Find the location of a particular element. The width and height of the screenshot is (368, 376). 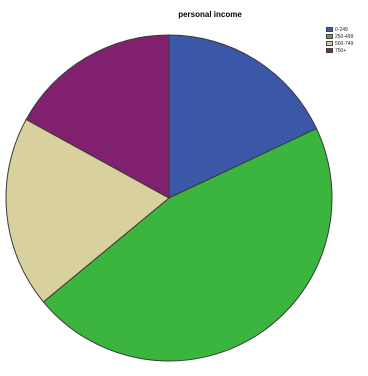

legend-label: 500-749 is located at coordinates (344, 43).